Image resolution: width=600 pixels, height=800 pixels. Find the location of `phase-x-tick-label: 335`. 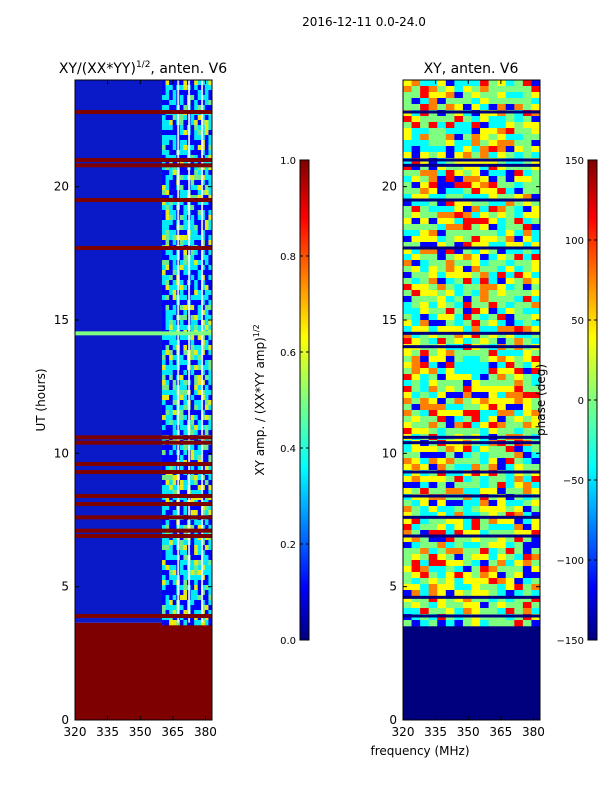

phase-x-tick-label: 335 is located at coordinates (435, 732).